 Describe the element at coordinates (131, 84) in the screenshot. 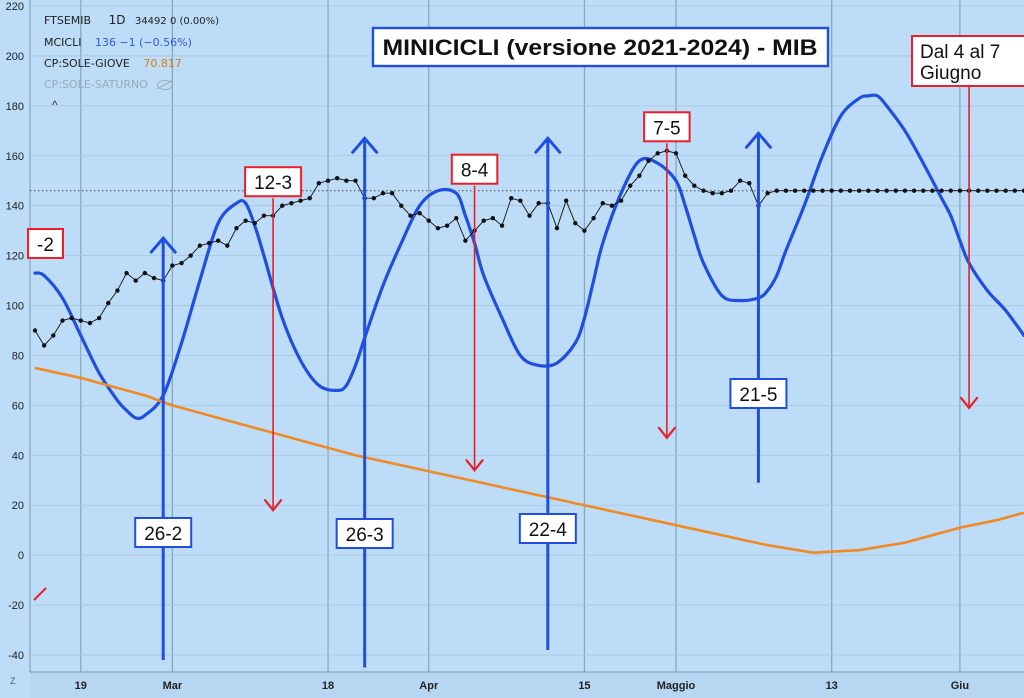

I see `legend-sole-saturno-row: CP:SOLE-SATURNO` at that location.